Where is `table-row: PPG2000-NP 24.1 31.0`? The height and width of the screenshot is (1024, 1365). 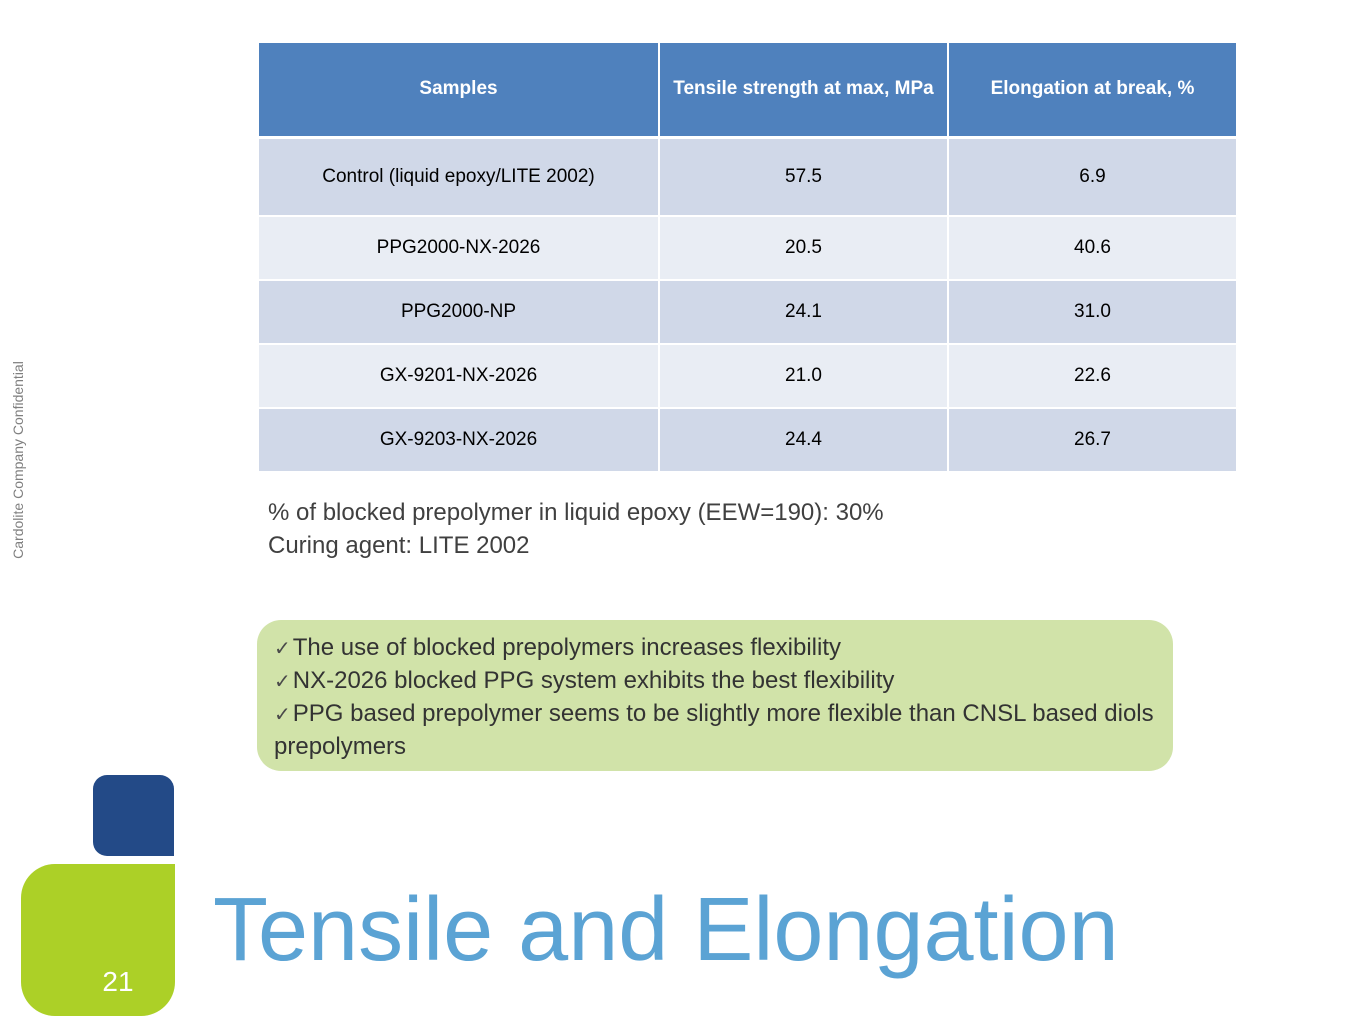 table-row: PPG2000-NP 24.1 31.0 is located at coordinates (747, 312).